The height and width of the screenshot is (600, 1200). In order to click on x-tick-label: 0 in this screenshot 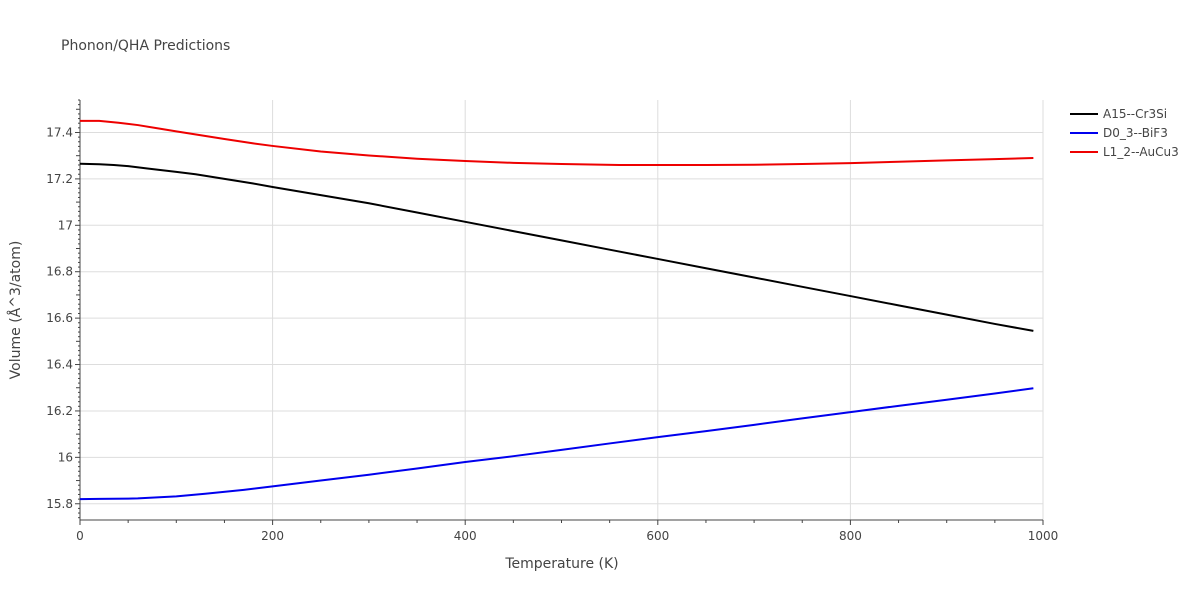, I will do `click(80, 536)`.